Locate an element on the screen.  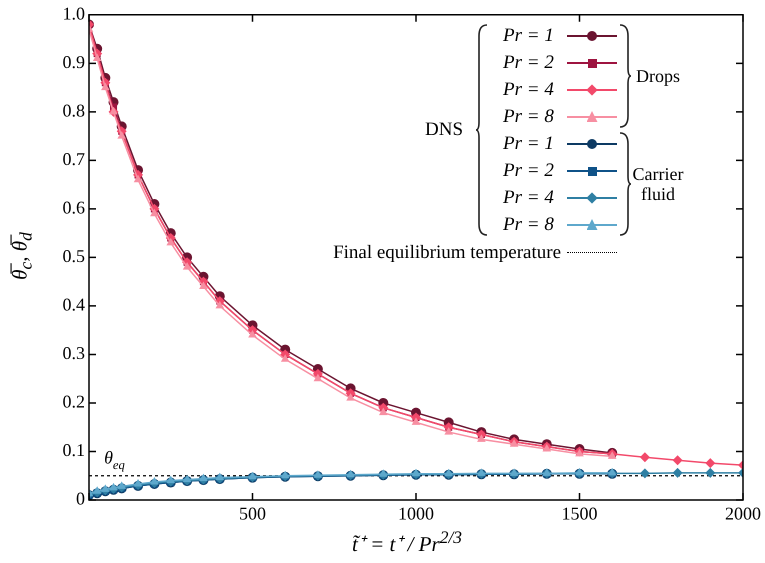
legend-label: Final equilibrium temperature is located at coordinates (446, 253).